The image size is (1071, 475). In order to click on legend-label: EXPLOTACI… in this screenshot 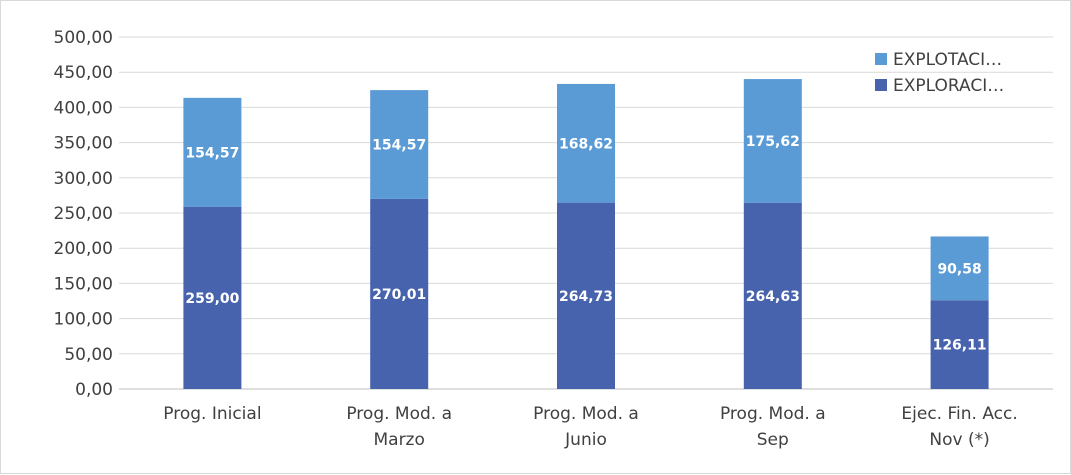, I will do `click(947, 60)`.